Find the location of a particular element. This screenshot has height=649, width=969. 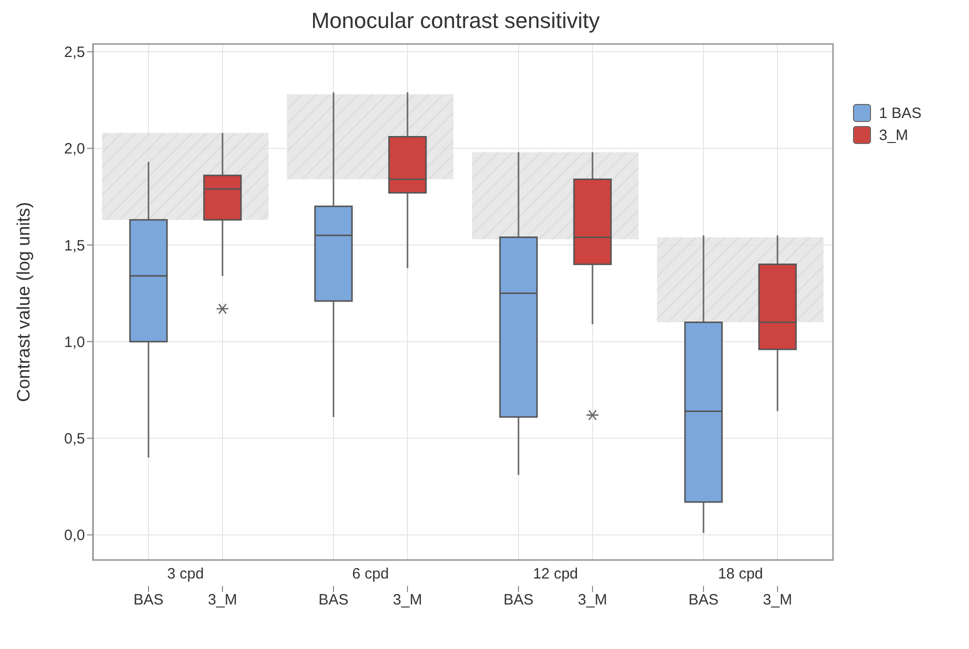

x-tick-label: 6 cpd is located at coordinates (370, 574).